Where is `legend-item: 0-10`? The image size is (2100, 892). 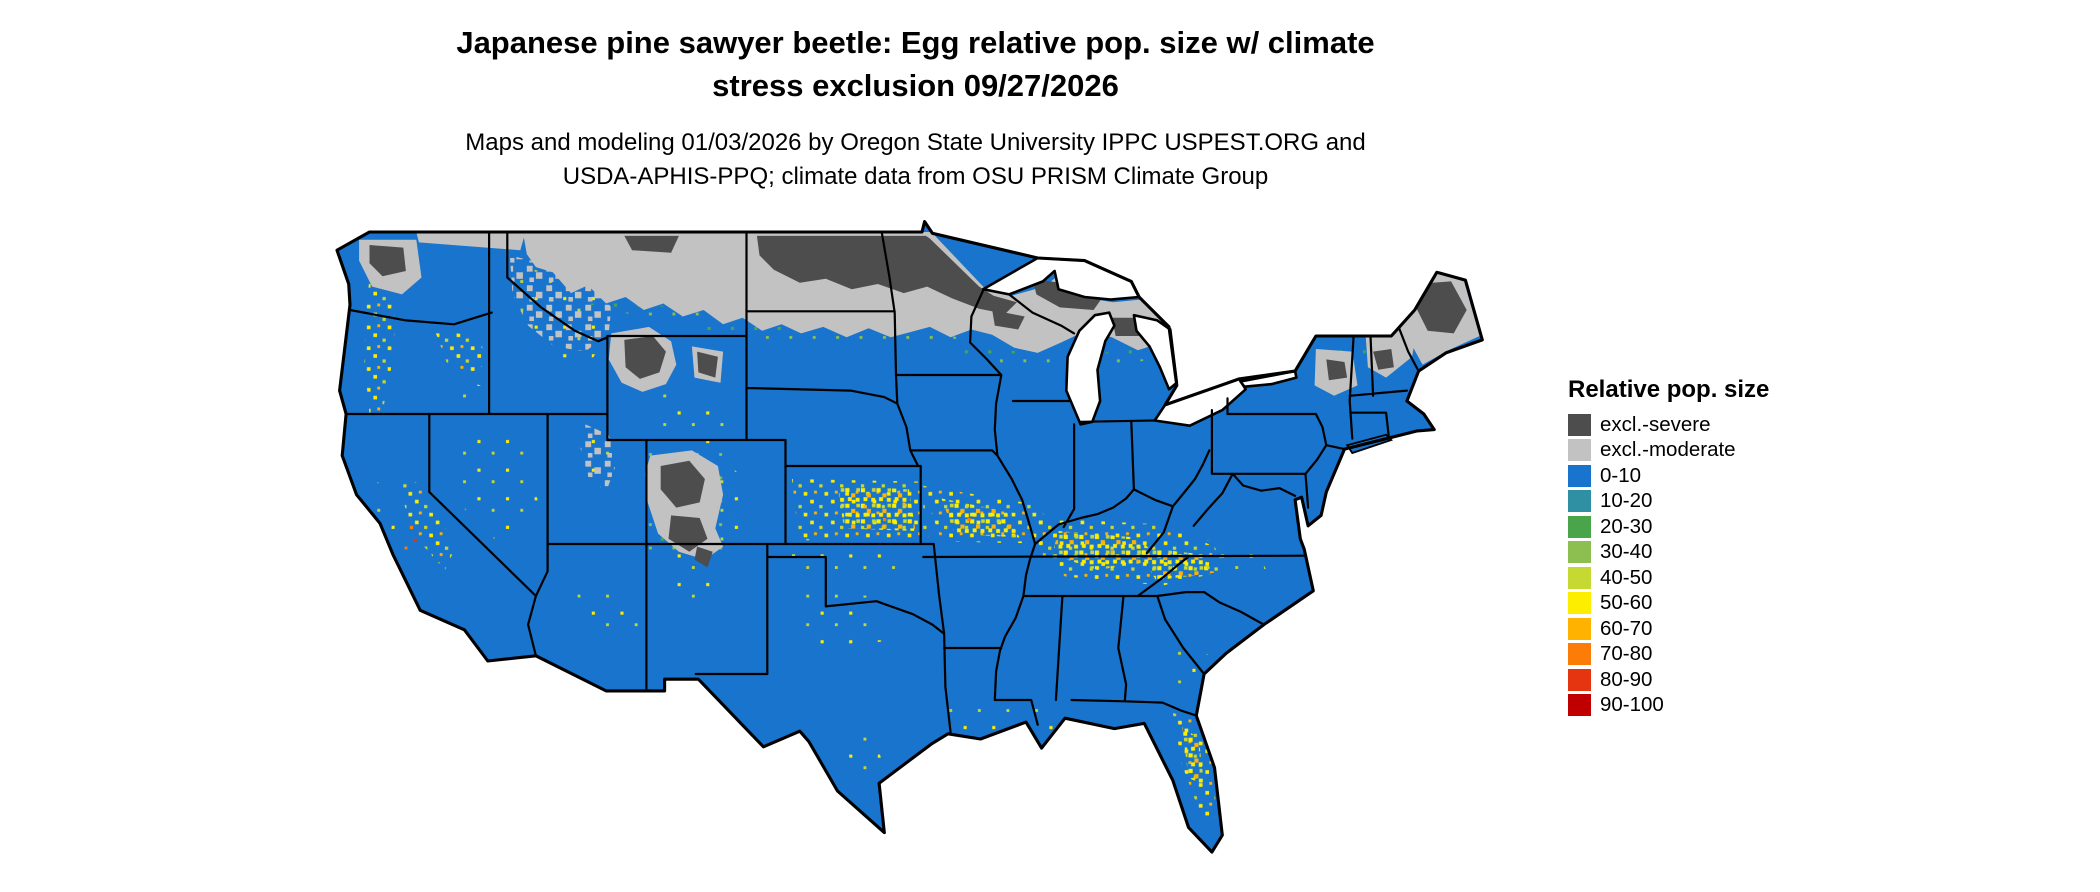 legend-item: 0-10 is located at coordinates (1708, 476).